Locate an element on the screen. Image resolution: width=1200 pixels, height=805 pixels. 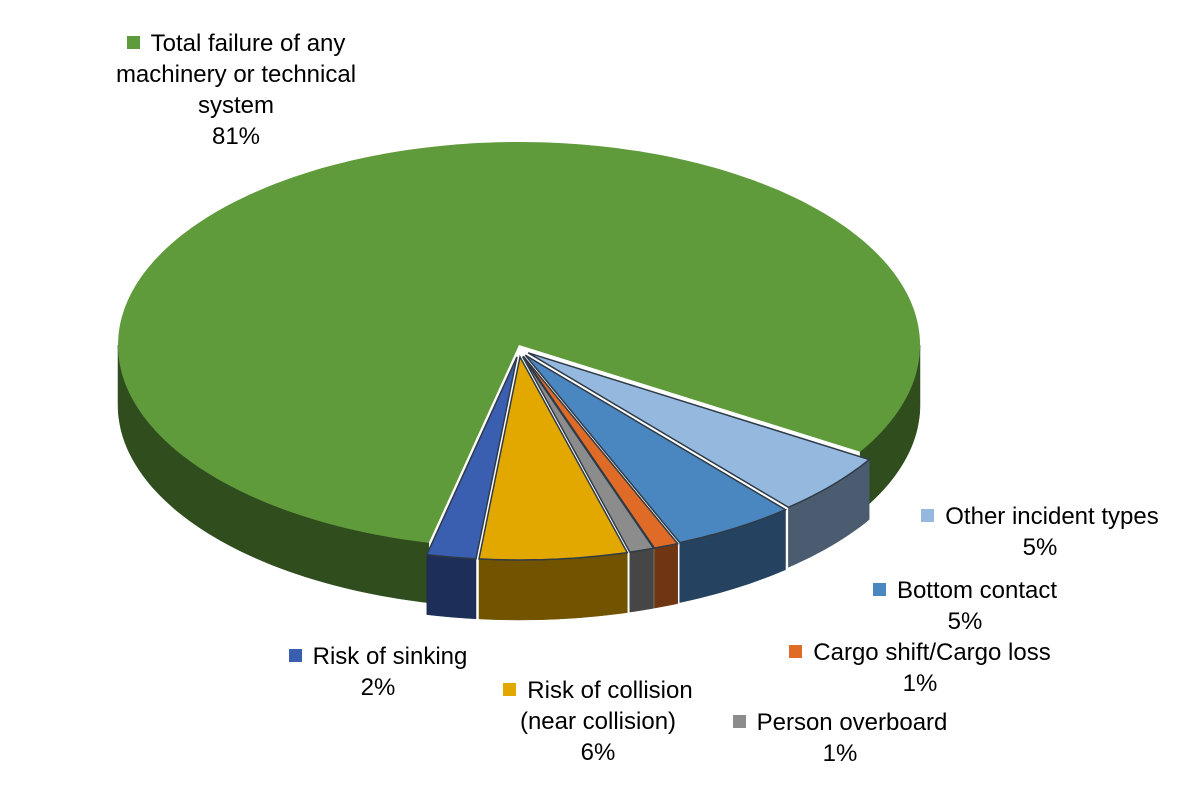
data-label: Bottom contact 5% is located at coordinates (965, 606).